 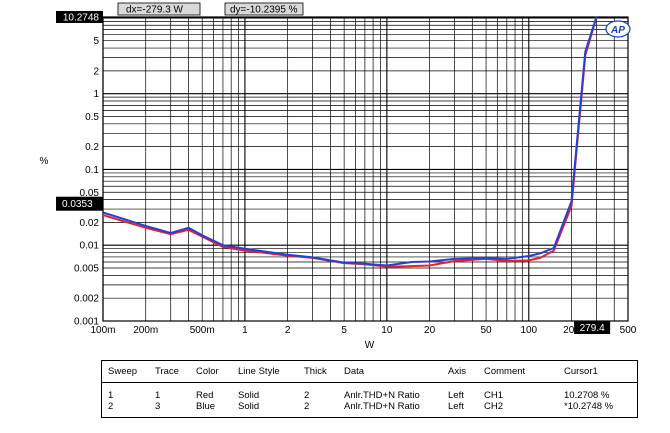 I want to click on row1-trace: 1, so click(x=158, y=395).